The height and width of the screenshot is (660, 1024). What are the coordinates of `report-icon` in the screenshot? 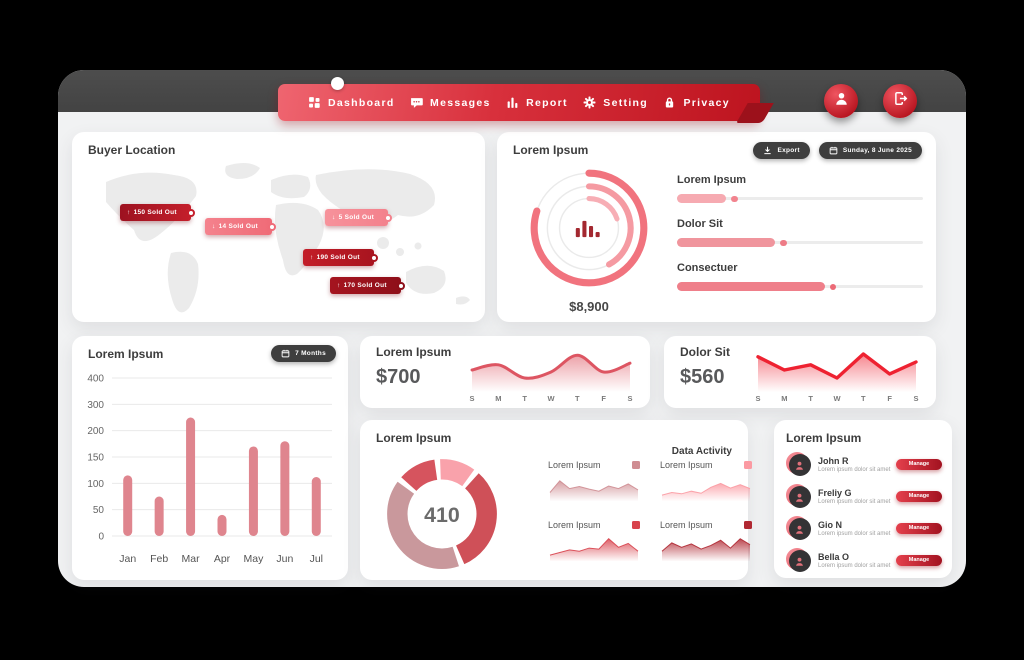 It's located at (512, 102).